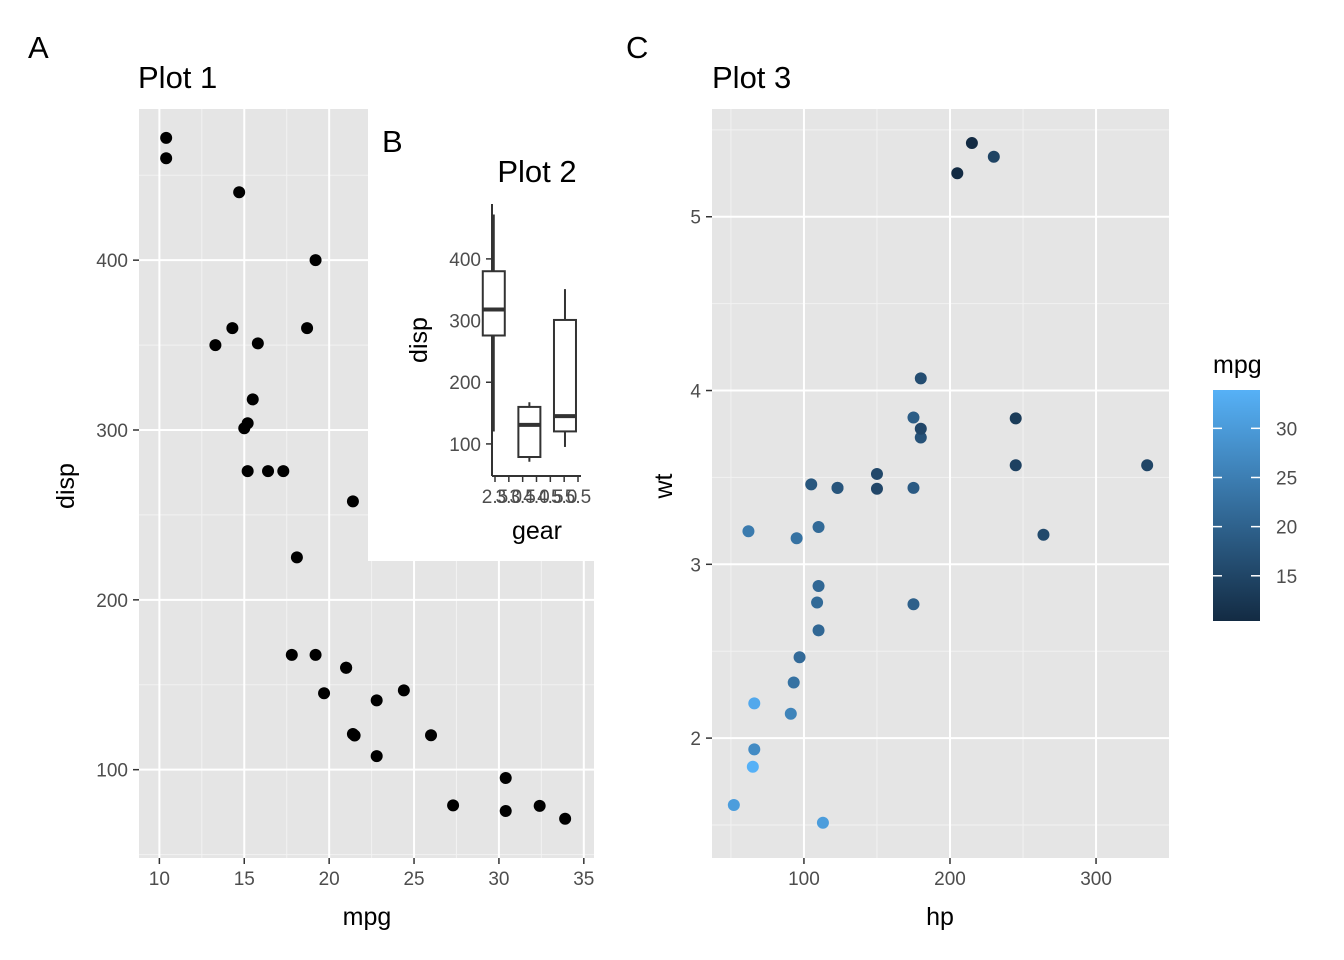 The image size is (1344, 960). Describe the element at coordinates (392, 141) in the screenshot. I see `plot-2-tag: B` at that location.